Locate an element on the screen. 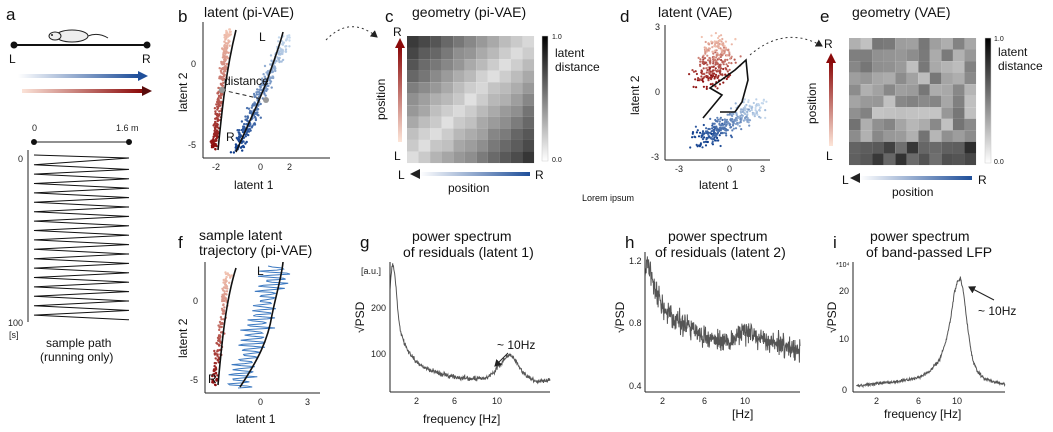  distance-line is located at coordinates (244, 95).